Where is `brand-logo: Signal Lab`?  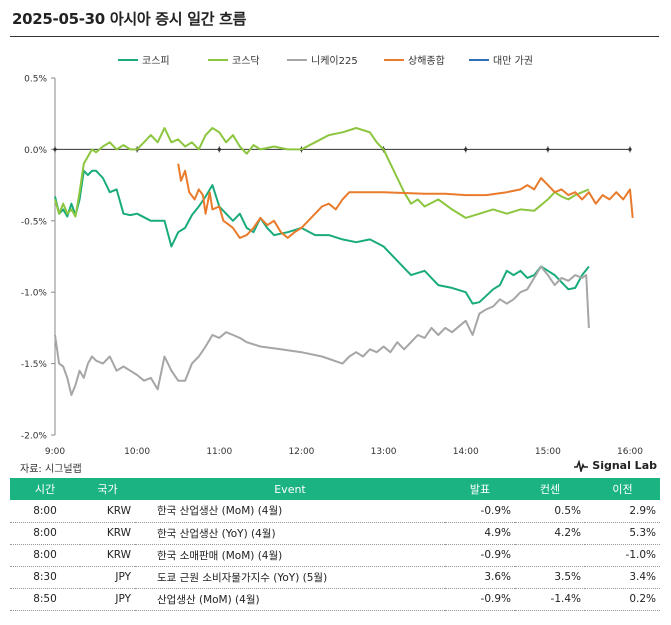 brand-logo: Signal Lab is located at coordinates (615, 465).